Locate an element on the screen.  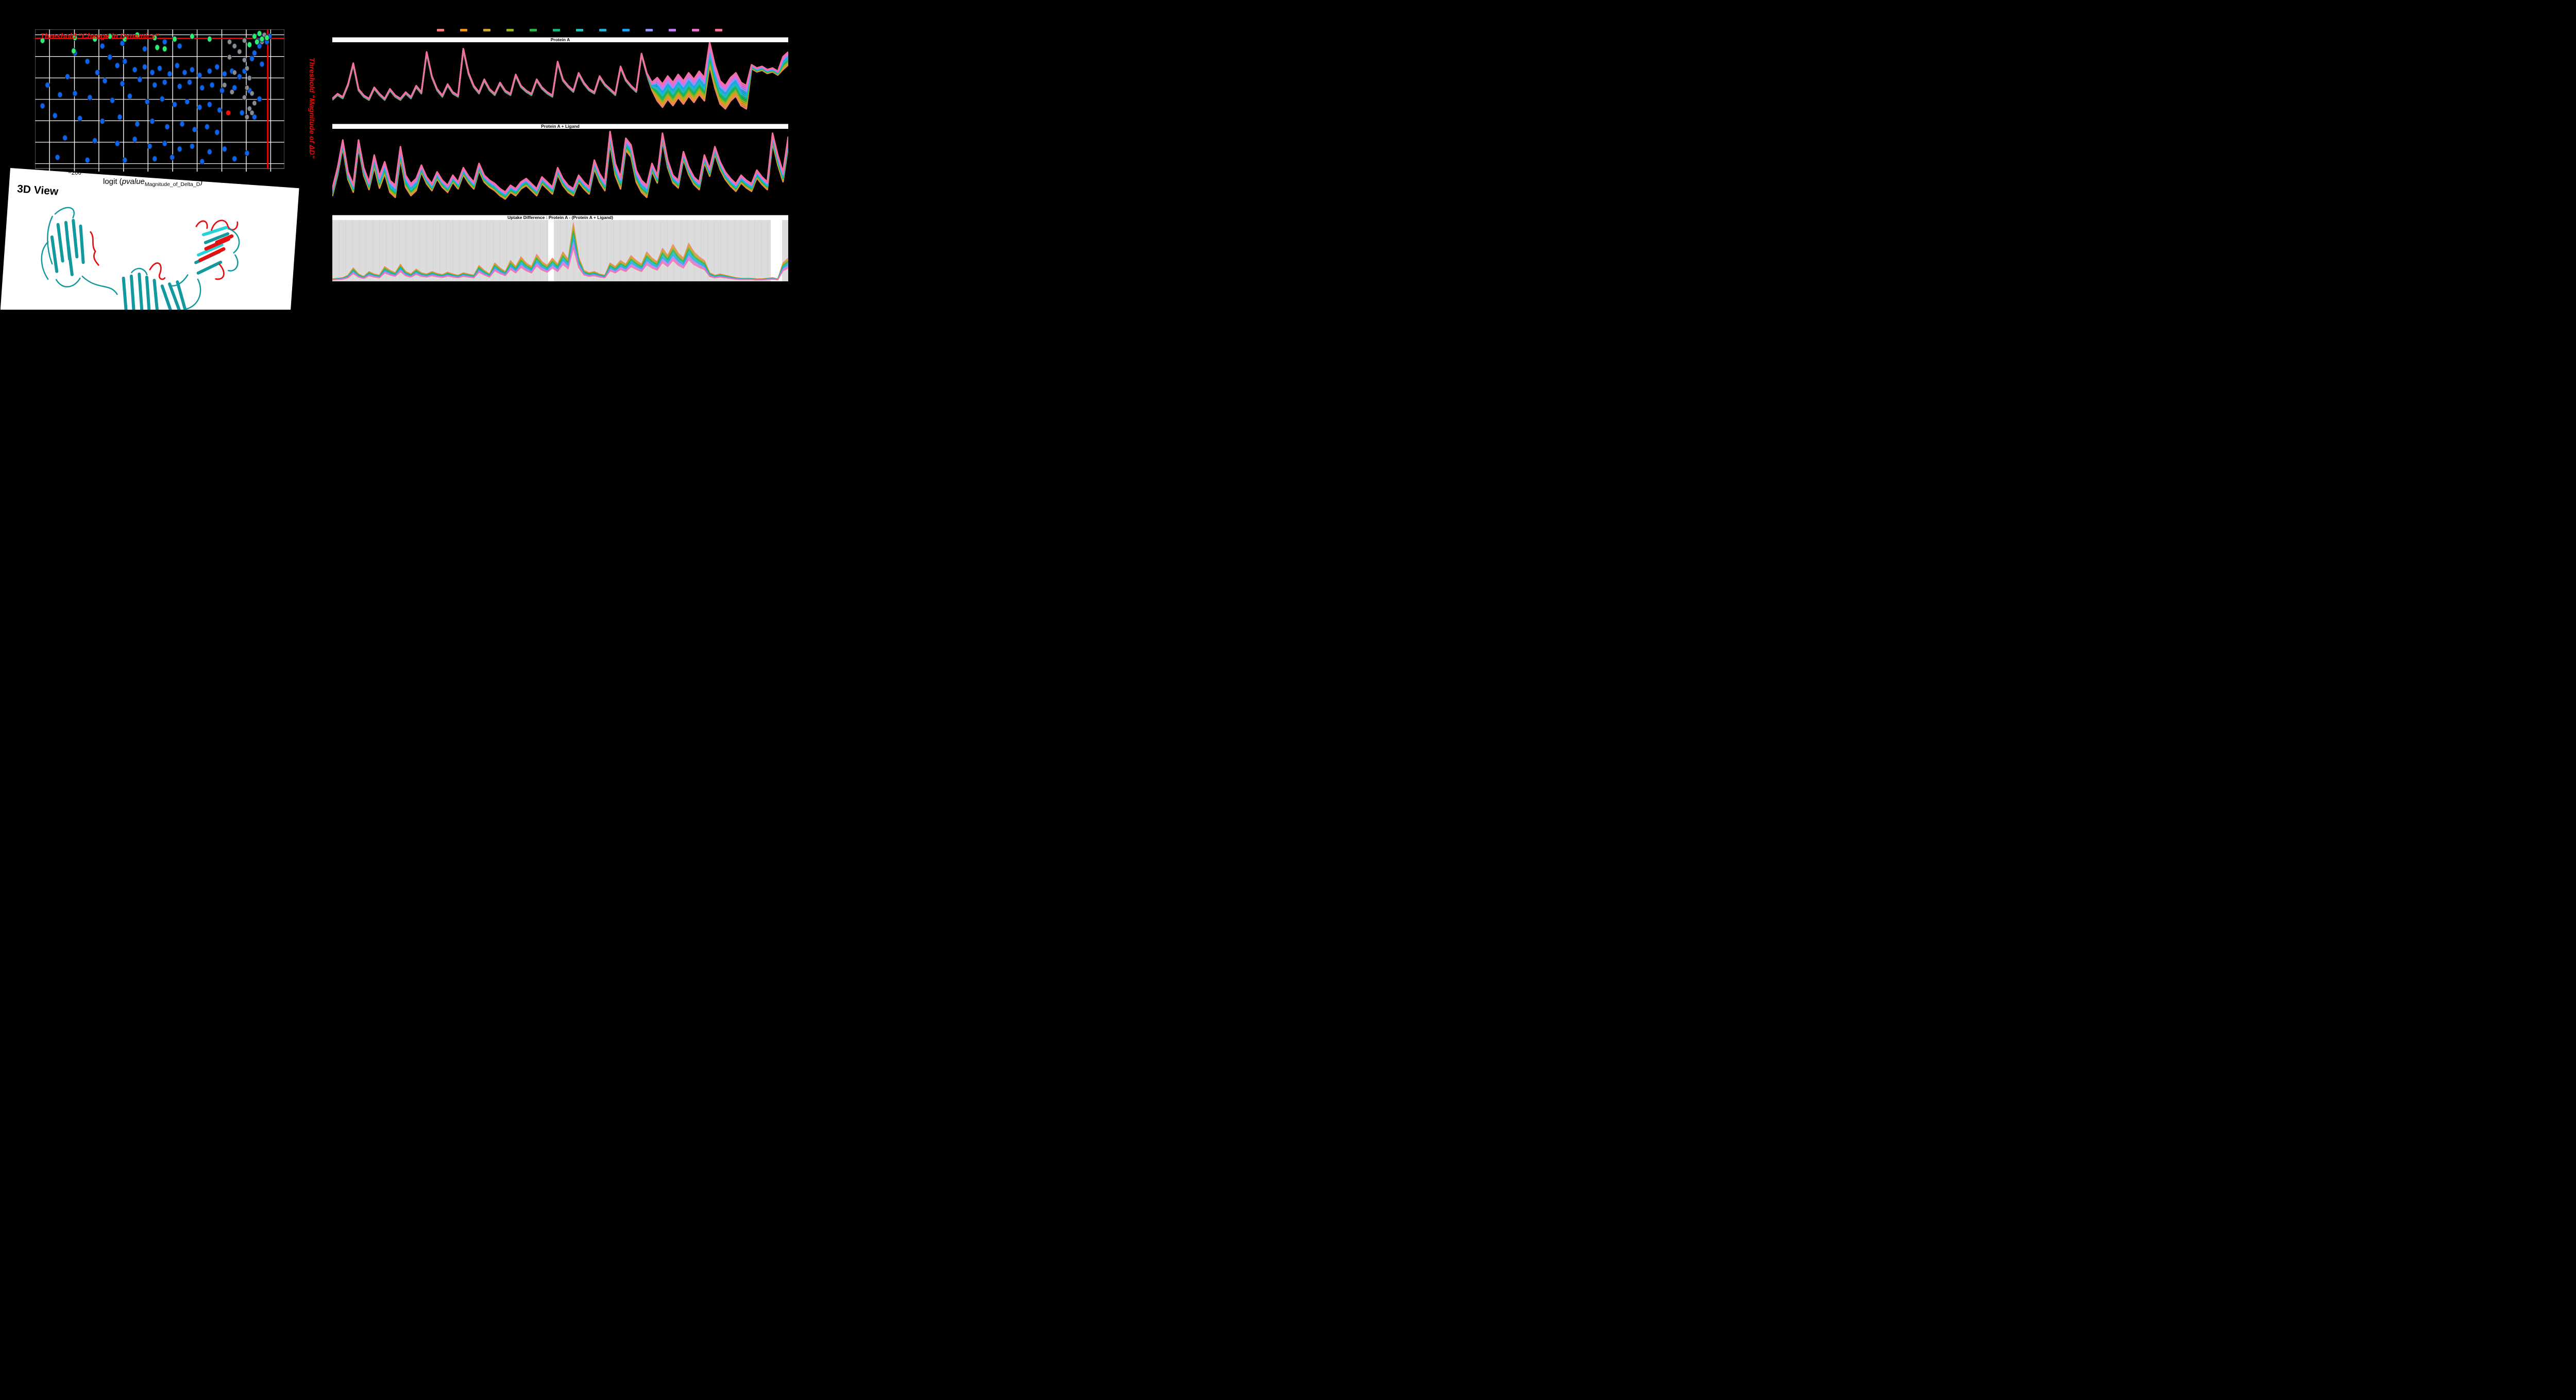
volcano-plot-area is located at coordinates (159, 100).